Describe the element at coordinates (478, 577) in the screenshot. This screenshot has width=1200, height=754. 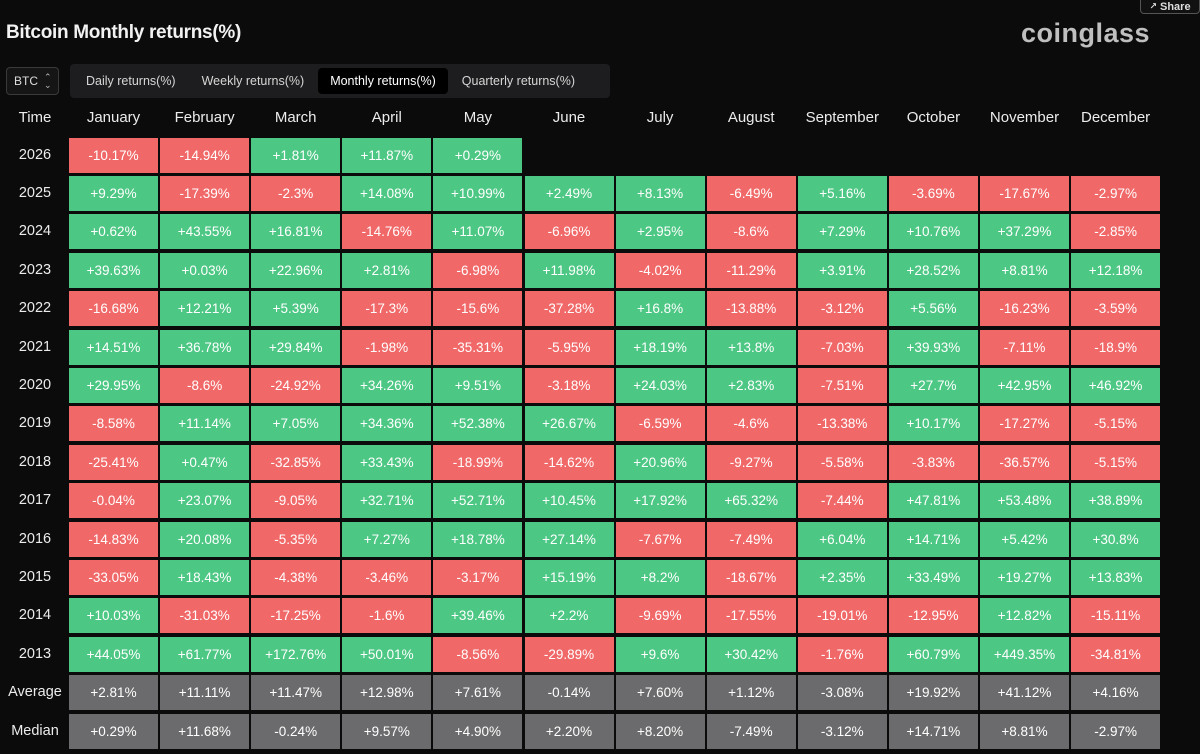
I see `return-cell: -3.17%` at that location.